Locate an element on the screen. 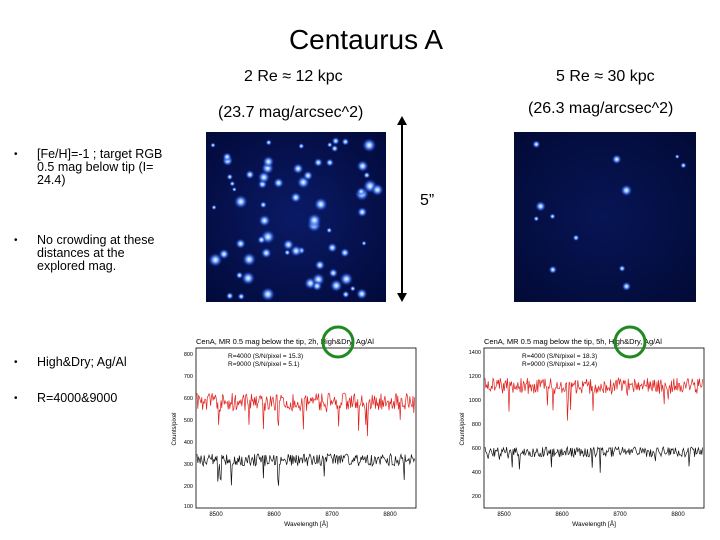 This screenshot has width=720, height=540. y-tick: 1000 is located at coordinates (475, 401).